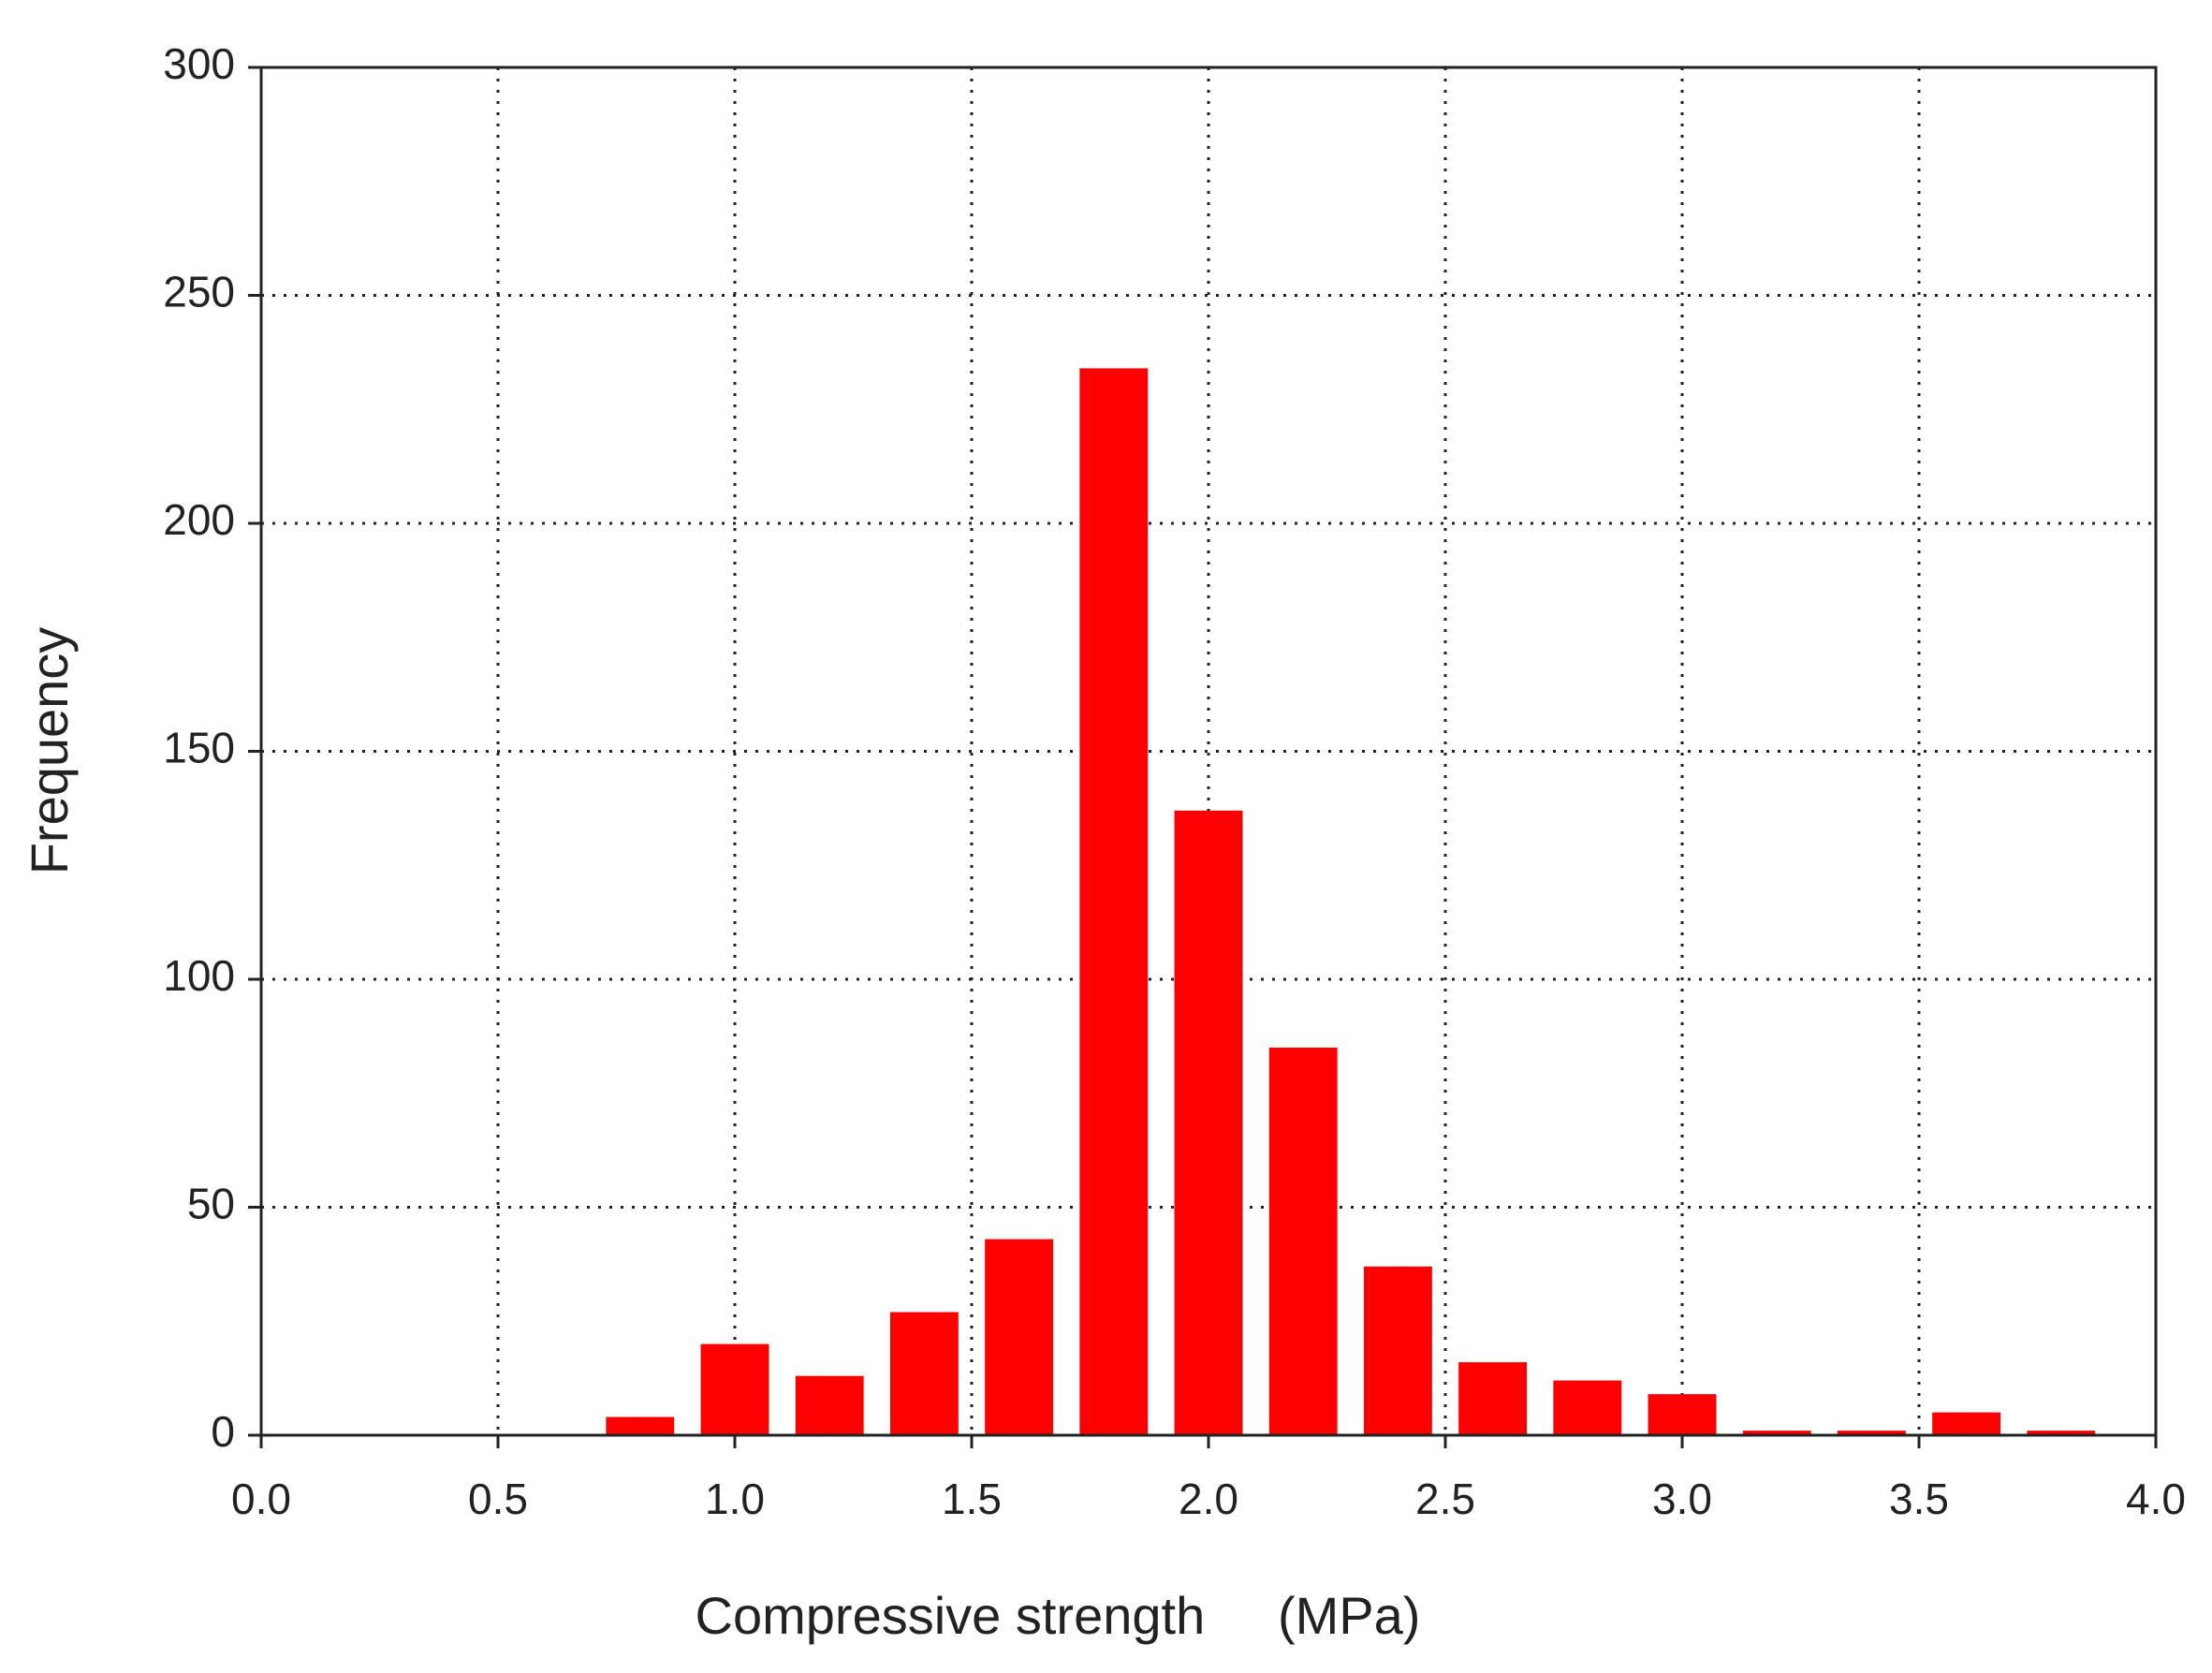 This screenshot has width=2212, height=1673. What do you see at coordinates (972, 1499) in the screenshot?
I see `x-tick-label: 1.5` at bounding box center [972, 1499].